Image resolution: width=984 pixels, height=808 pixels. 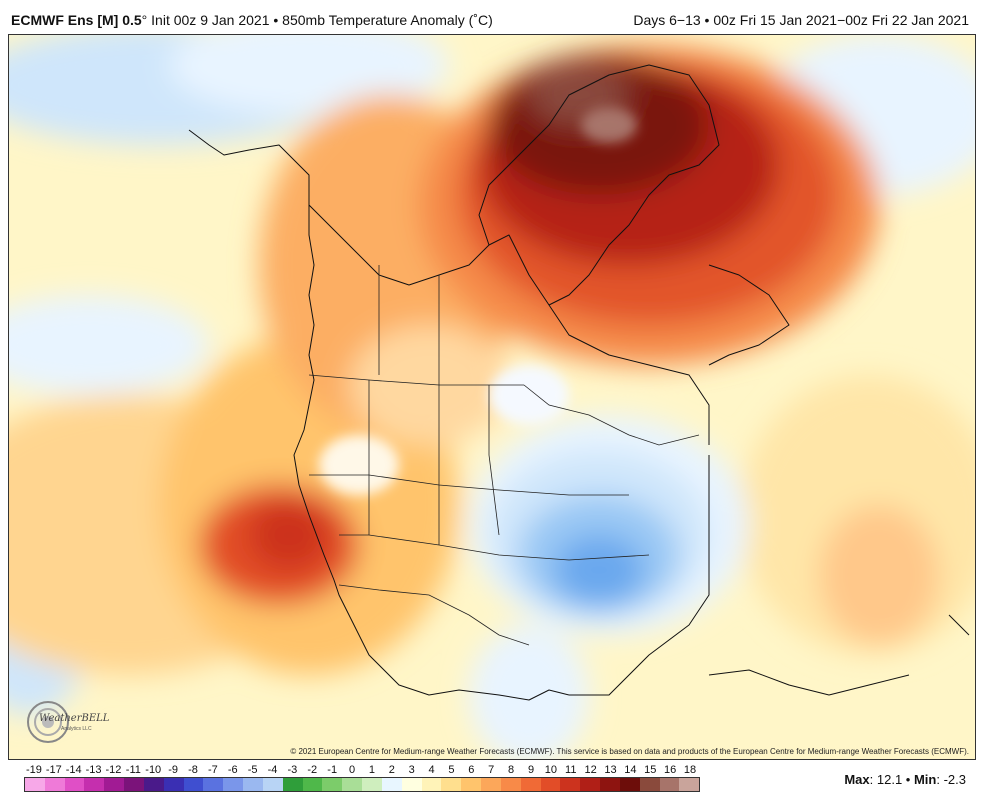 I want to click on colorbar-tick-label: 12, so click(x=590, y=770).